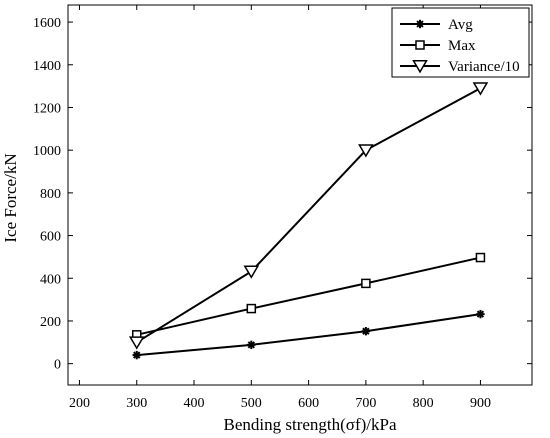 Image resolution: width=550 pixels, height=438 pixels. What do you see at coordinates (79, 403) in the screenshot?
I see `x-tick-label: 200` at bounding box center [79, 403].